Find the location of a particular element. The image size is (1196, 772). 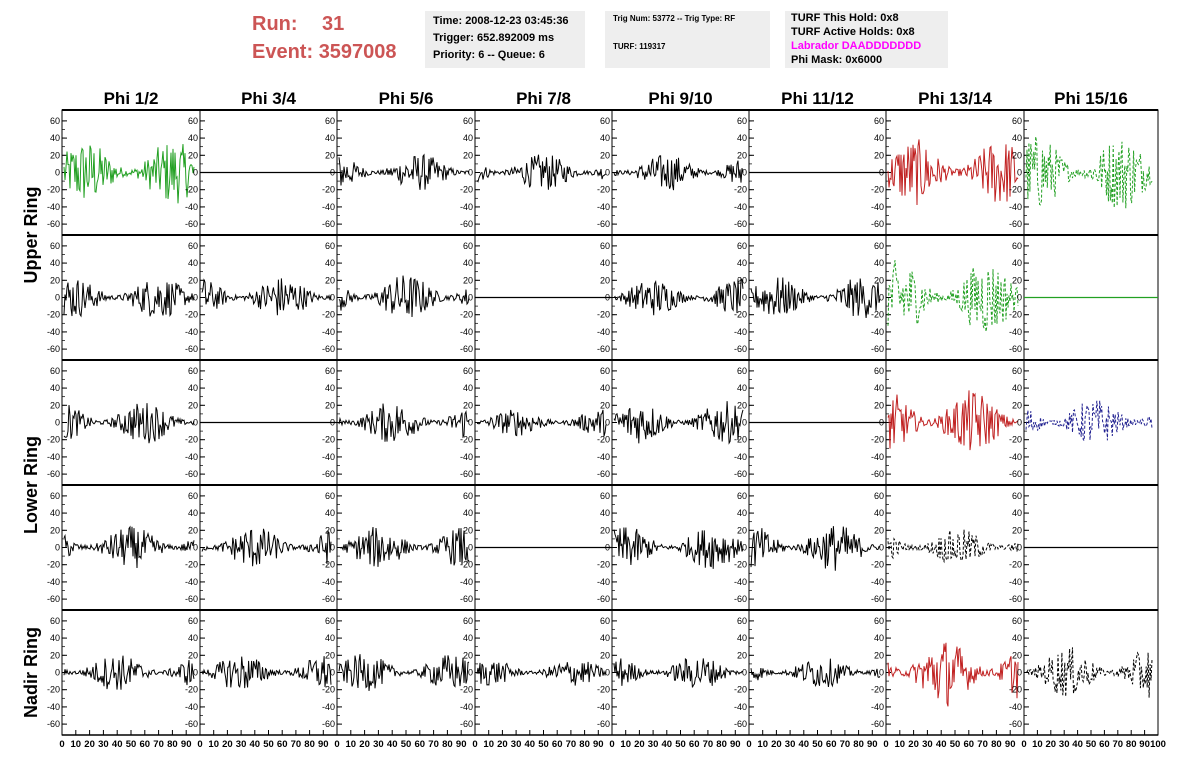

run-label: Run: is located at coordinates (275, 24).